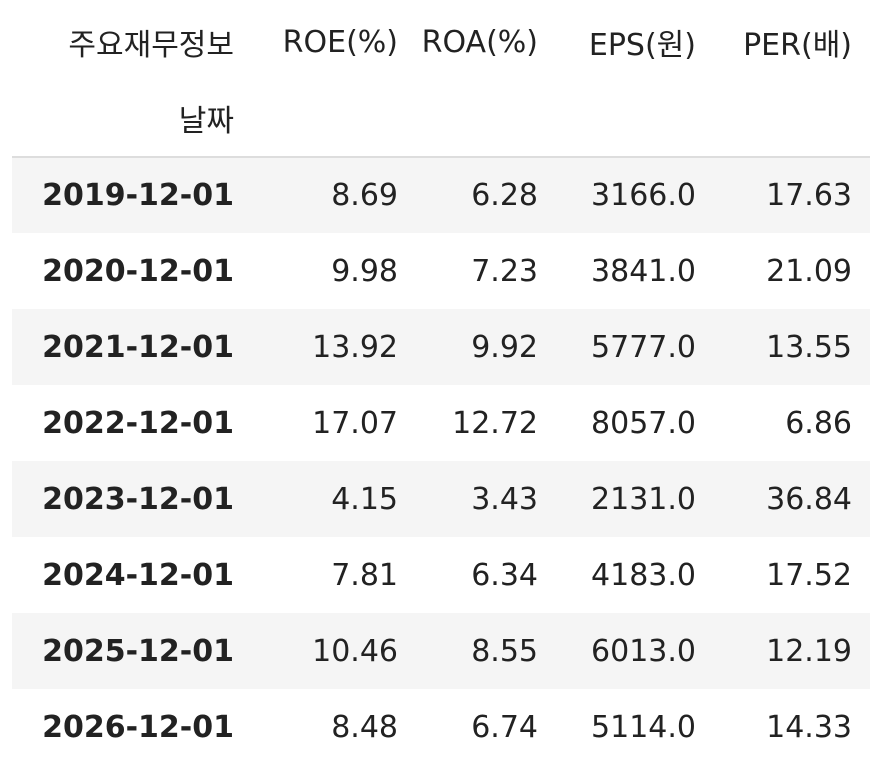 This screenshot has height=781, width=871. Describe the element at coordinates (504, 651) in the screenshot. I see `cell-roa: 8.55` at that location.